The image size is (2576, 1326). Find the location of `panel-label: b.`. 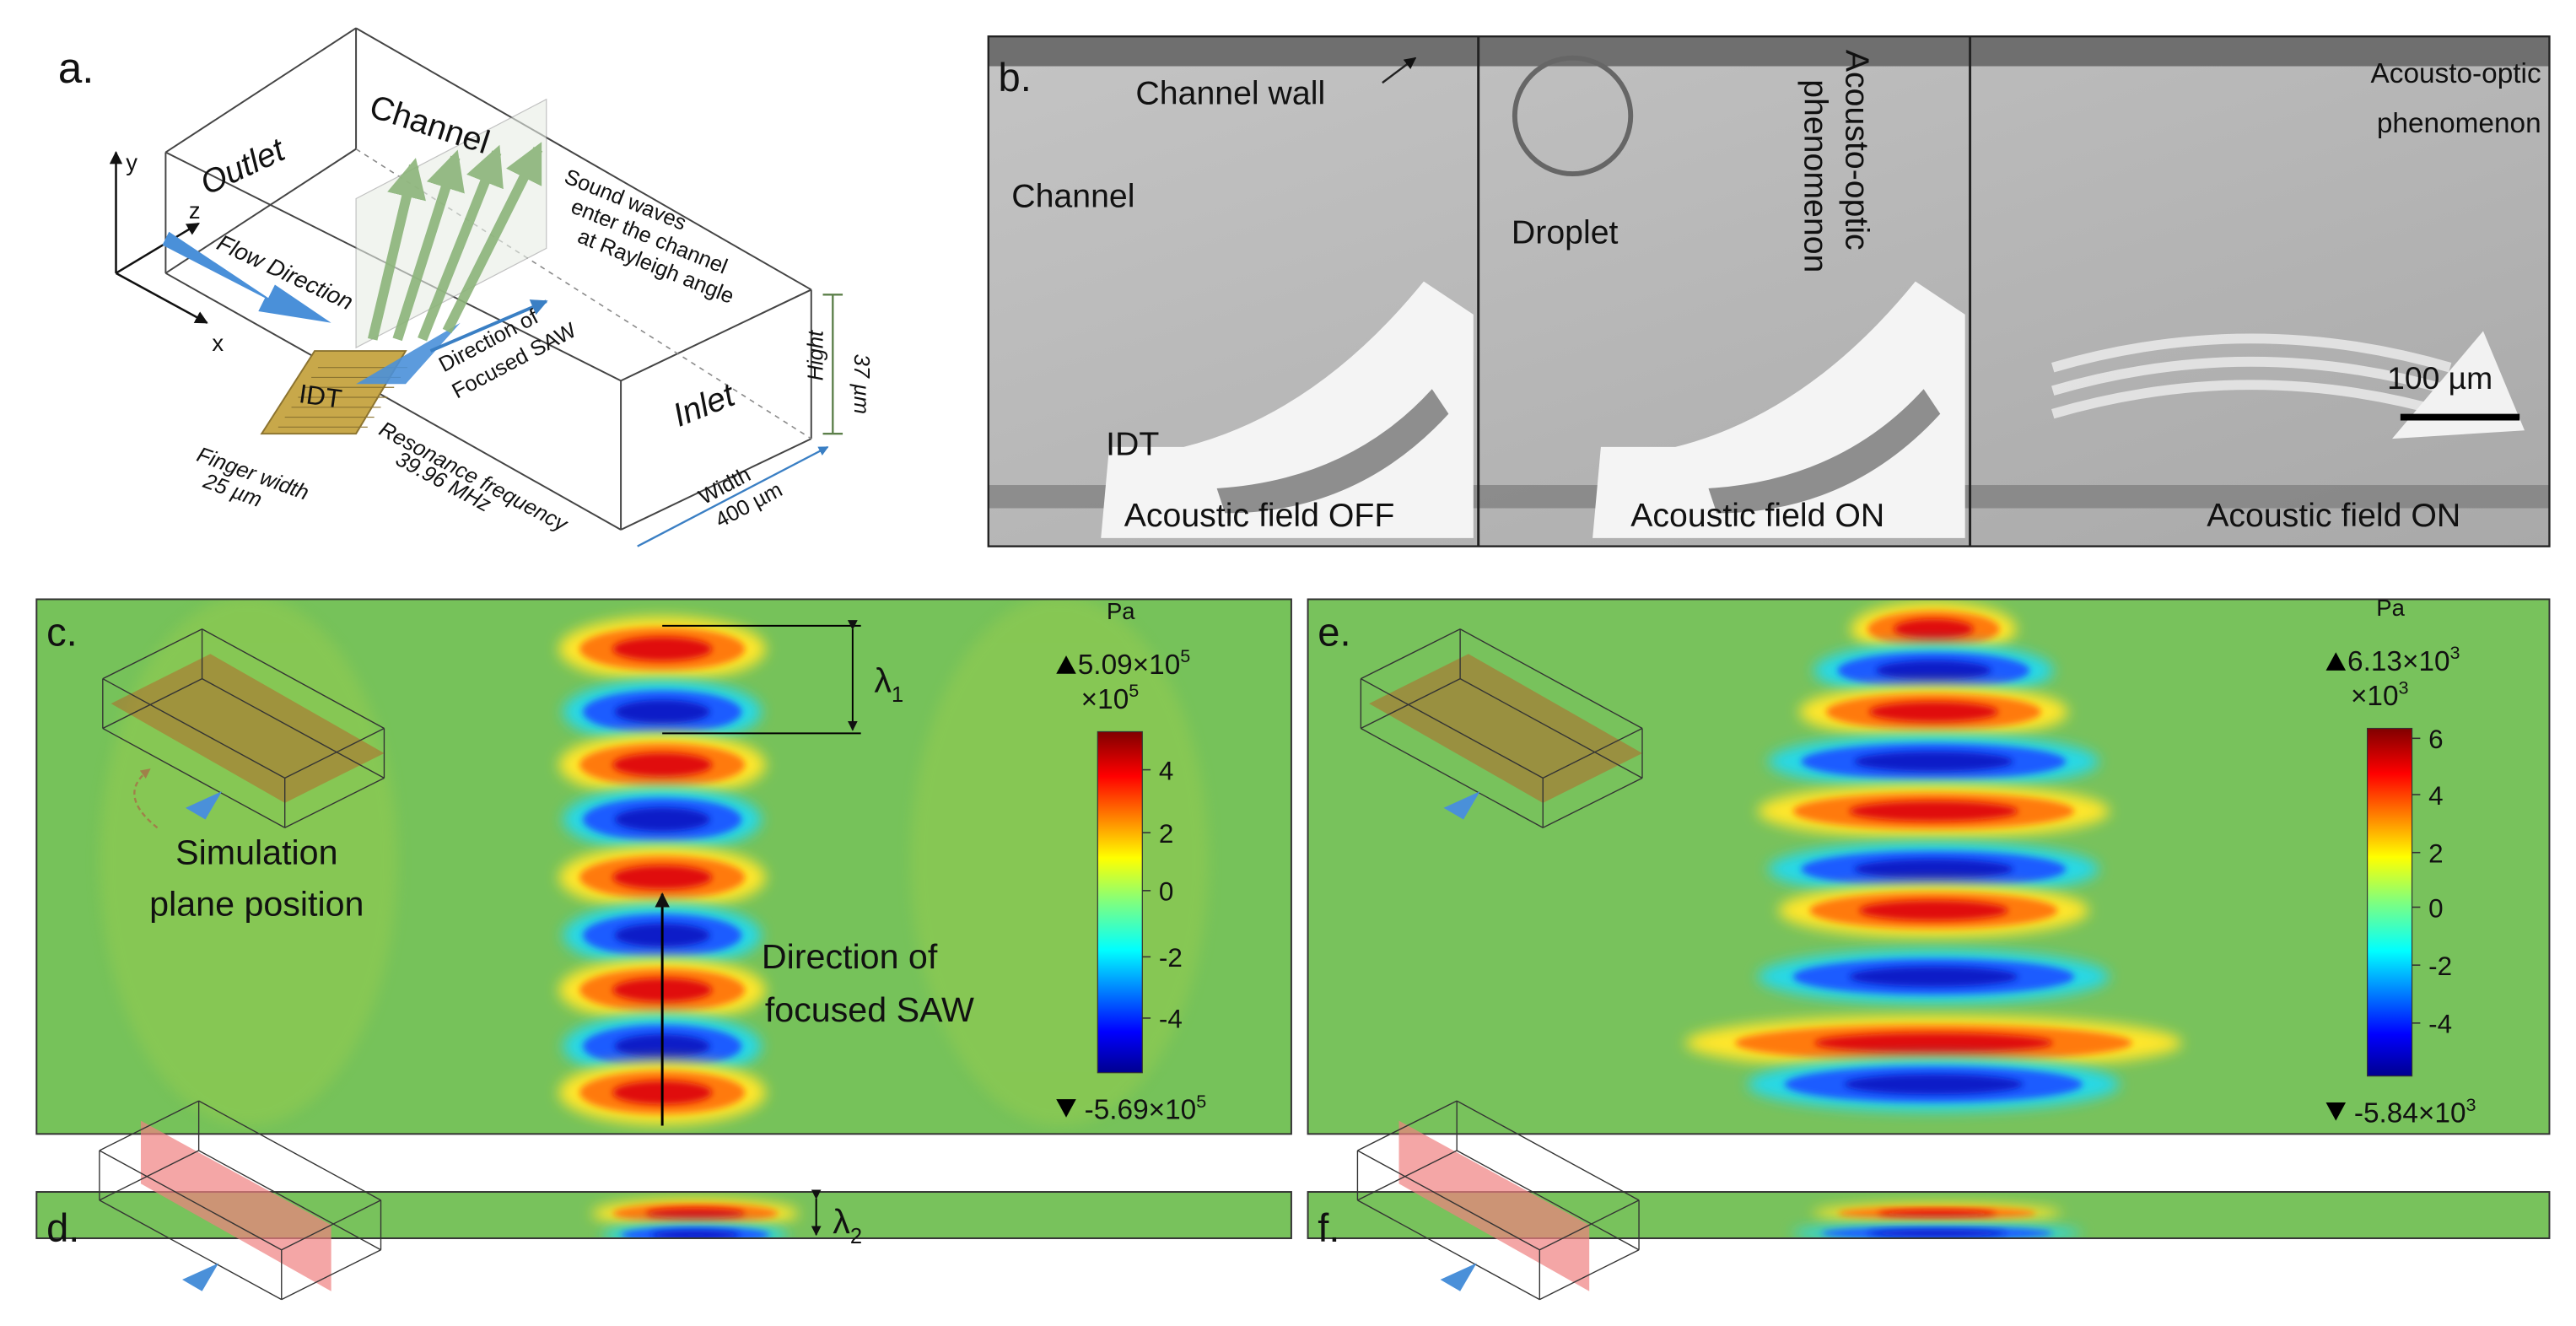

panel-label: b. is located at coordinates (1015, 77).